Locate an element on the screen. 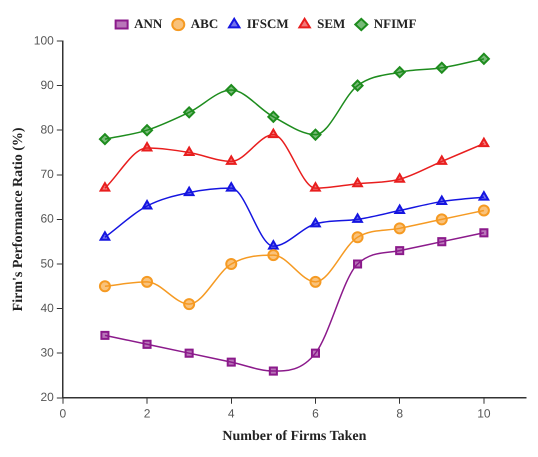 This screenshot has height=457, width=538. y-tick-label: 60 is located at coordinates (47, 219).